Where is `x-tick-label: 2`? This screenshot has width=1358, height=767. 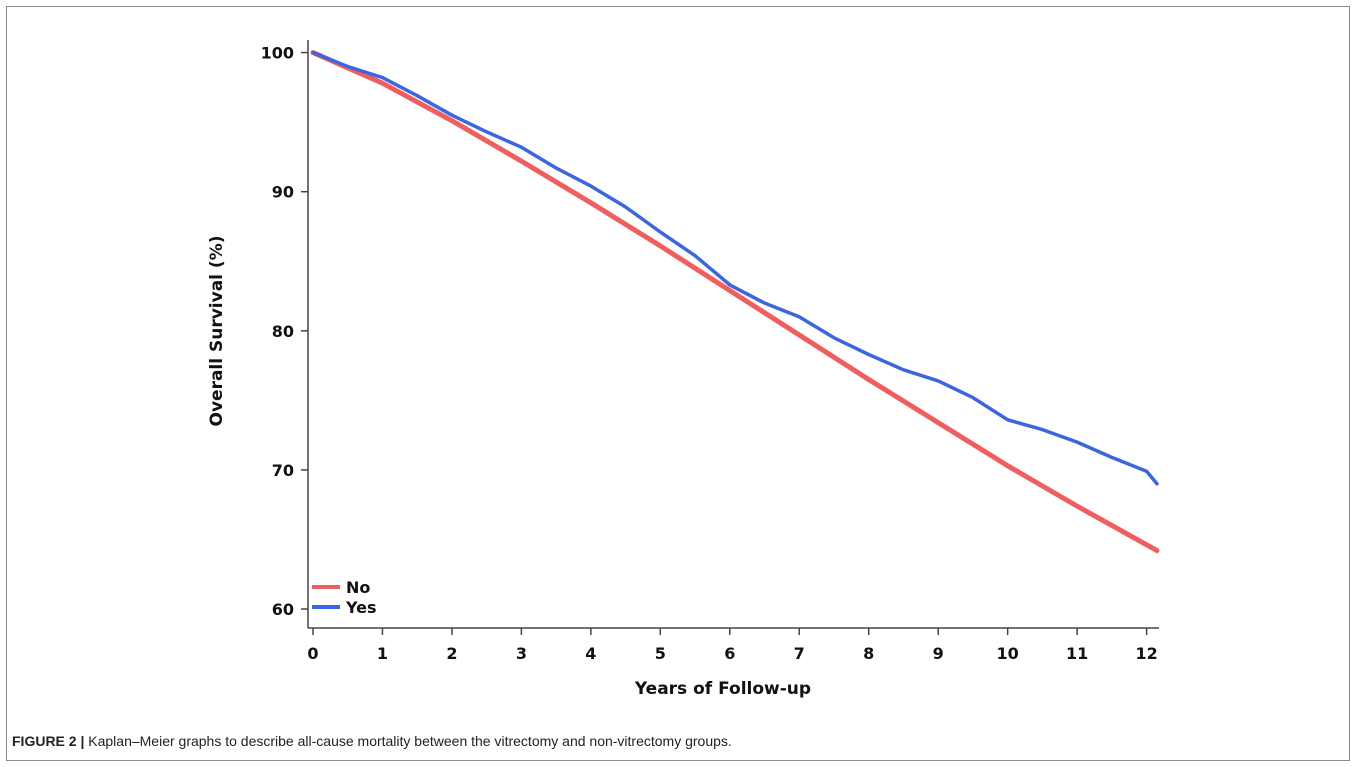
x-tick-label: 2 is located at coordinates (451, 653).